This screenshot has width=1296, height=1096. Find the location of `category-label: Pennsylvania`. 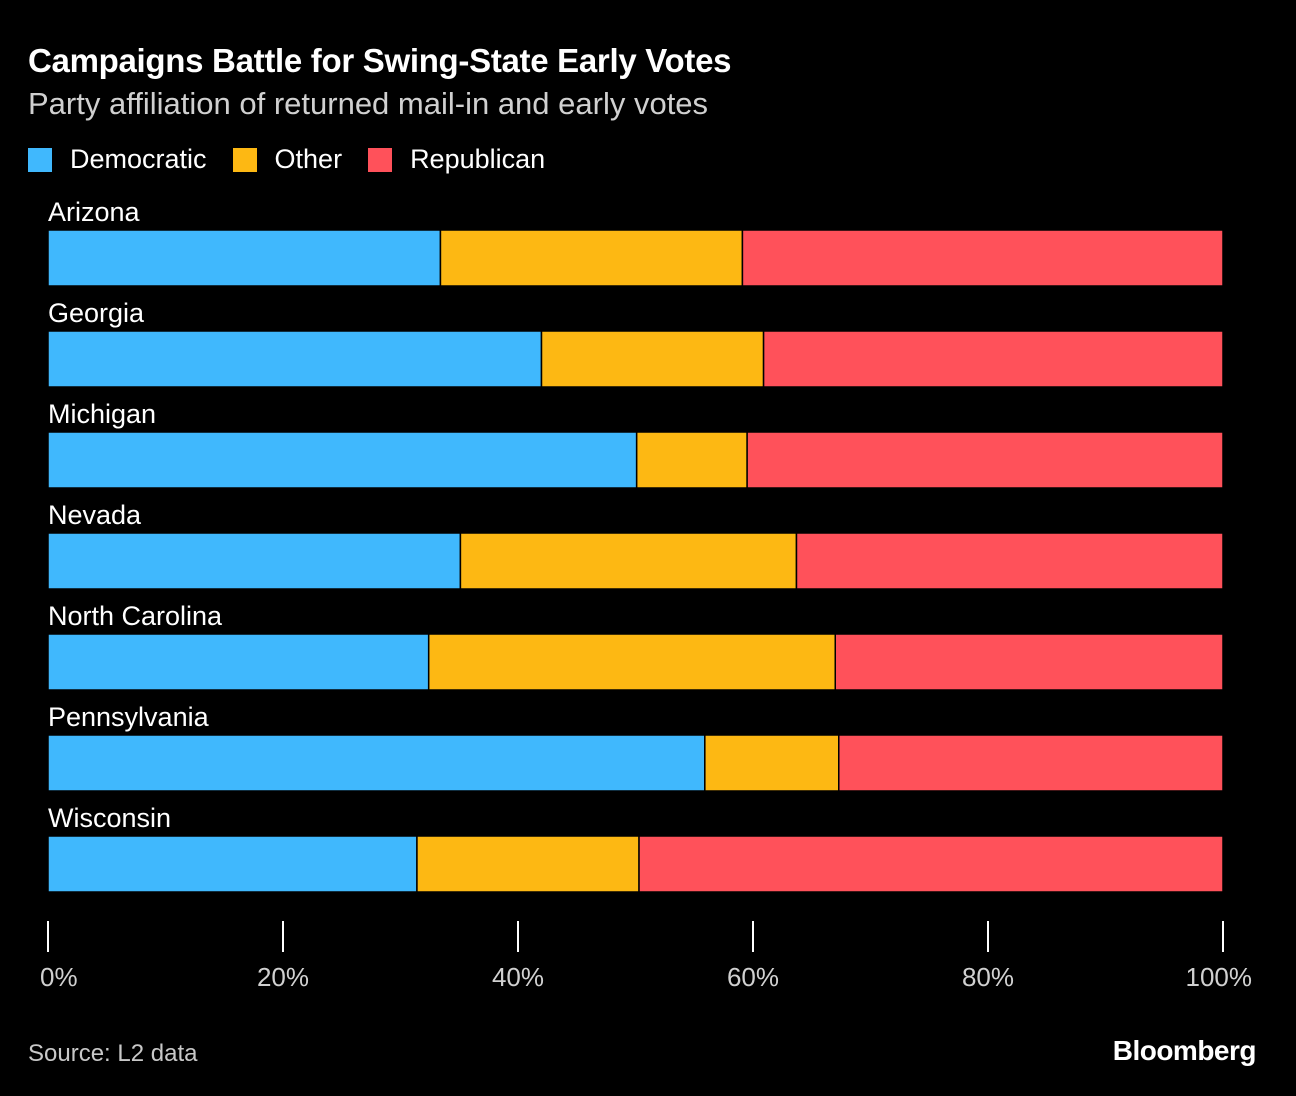

category-label: Pennsylvania is located at coordinates (129, 717).